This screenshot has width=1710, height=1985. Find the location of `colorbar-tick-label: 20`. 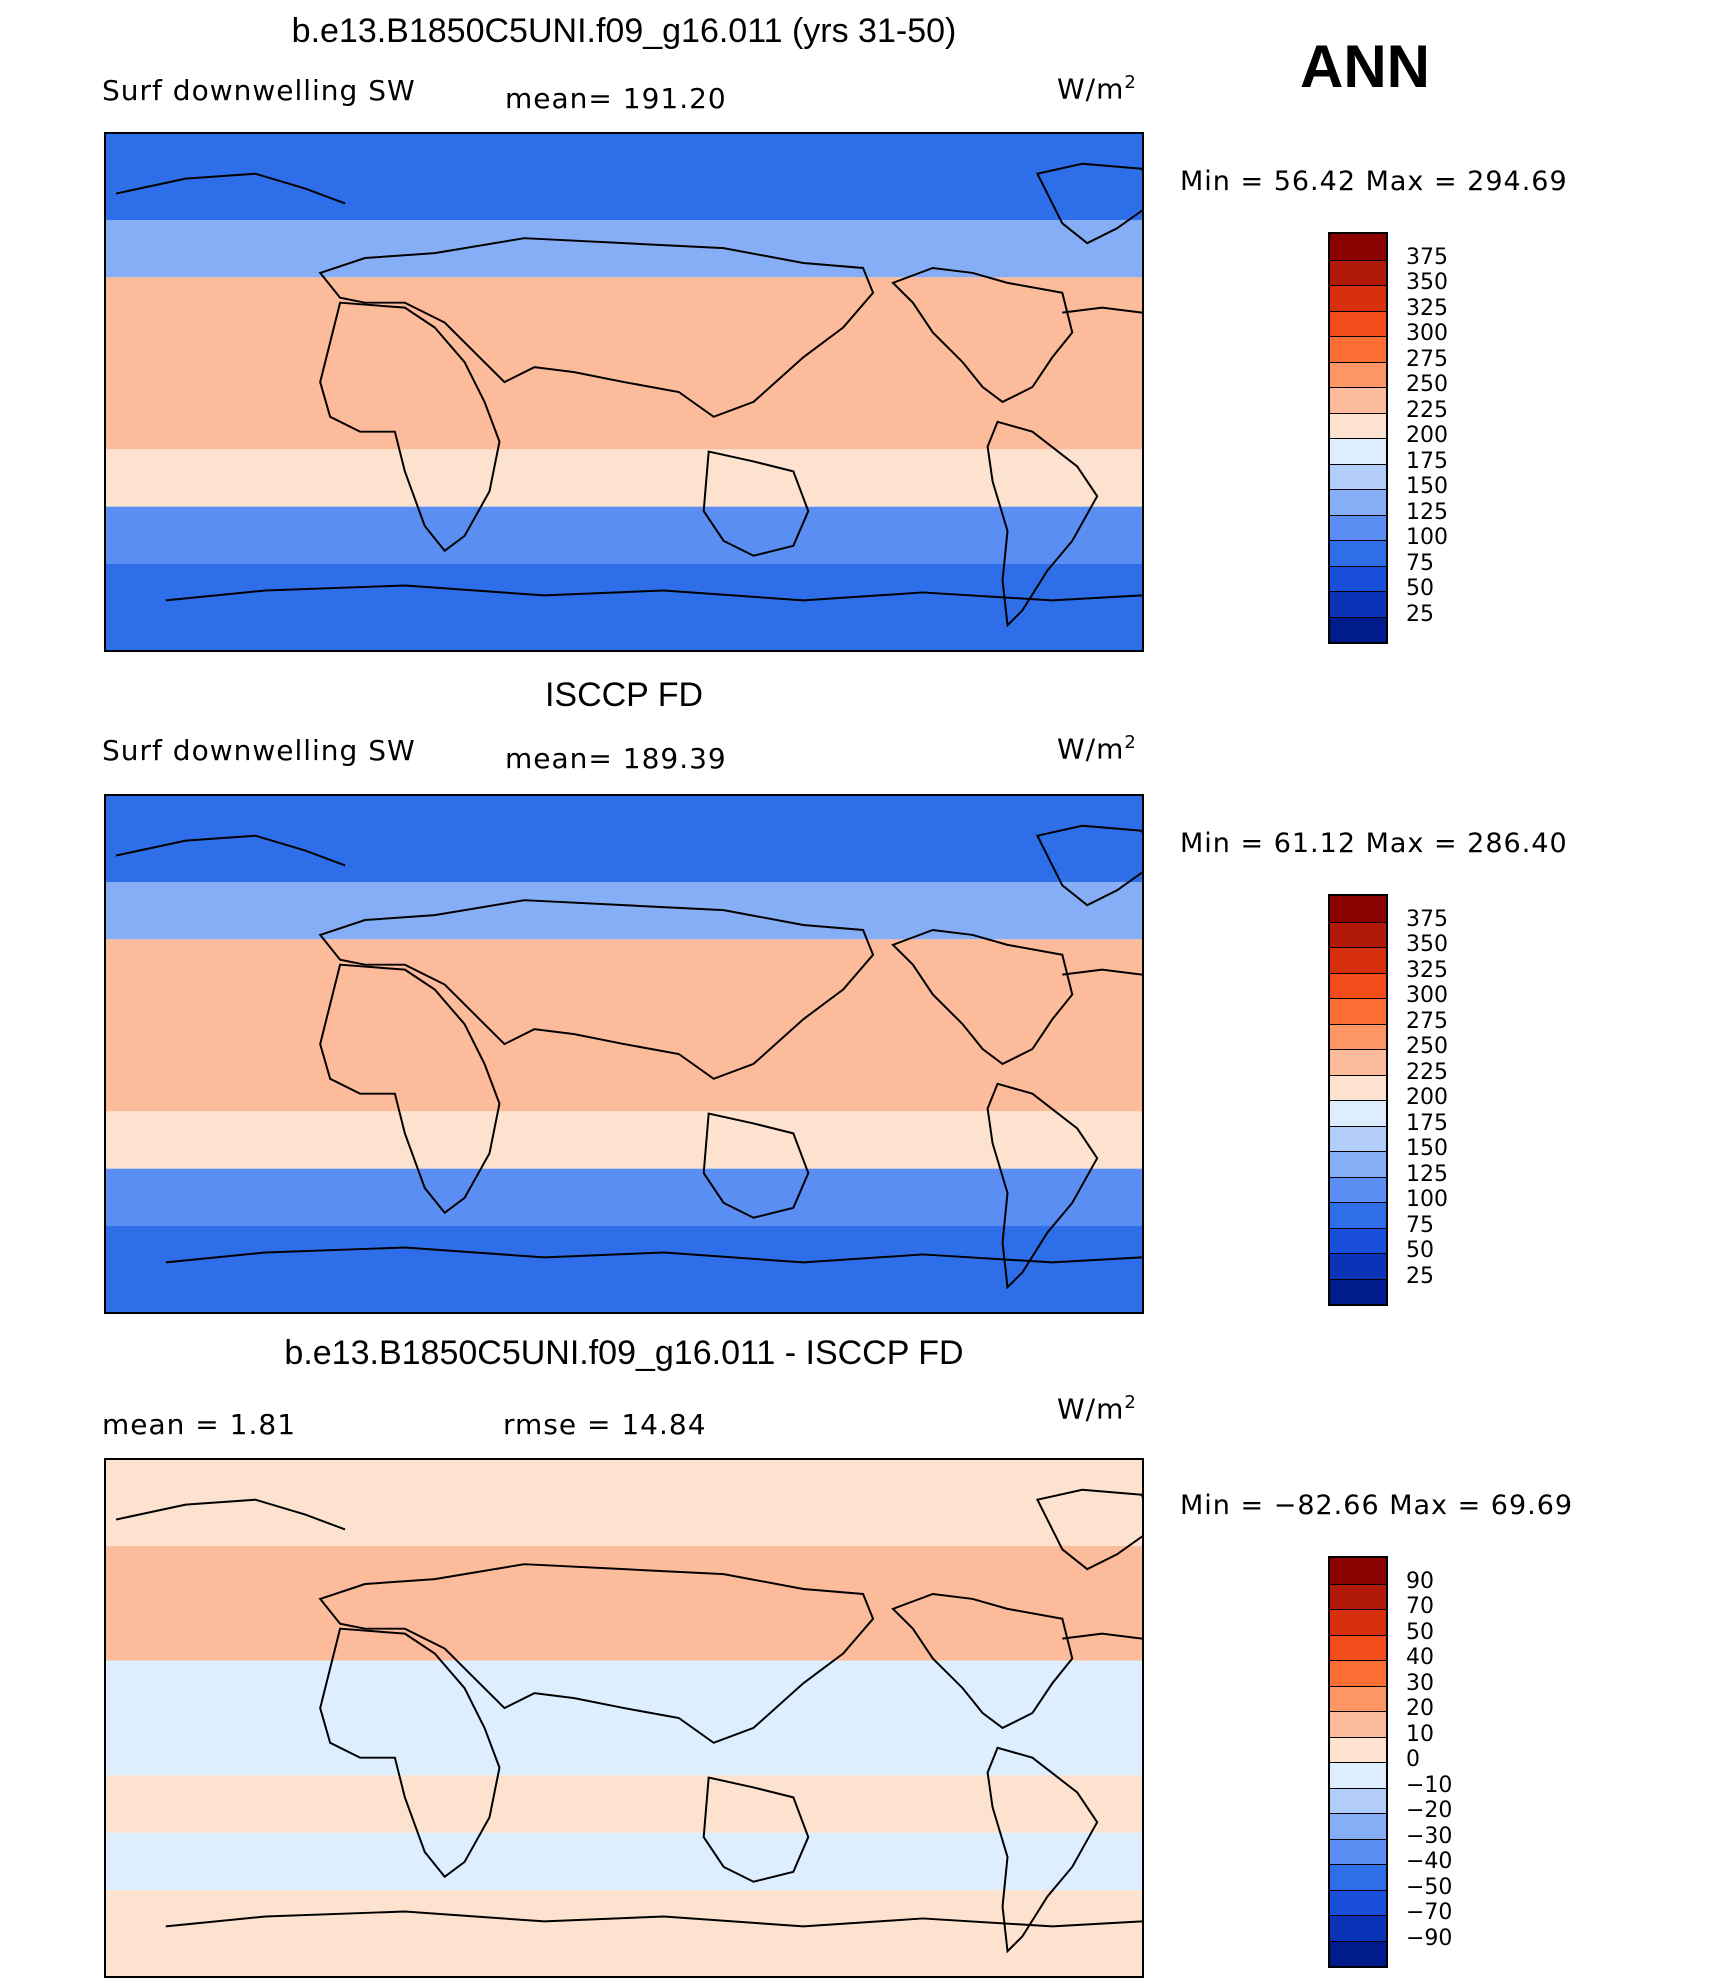

colorbar-tick-label: 20 is located at coordinates (1420, 1708).